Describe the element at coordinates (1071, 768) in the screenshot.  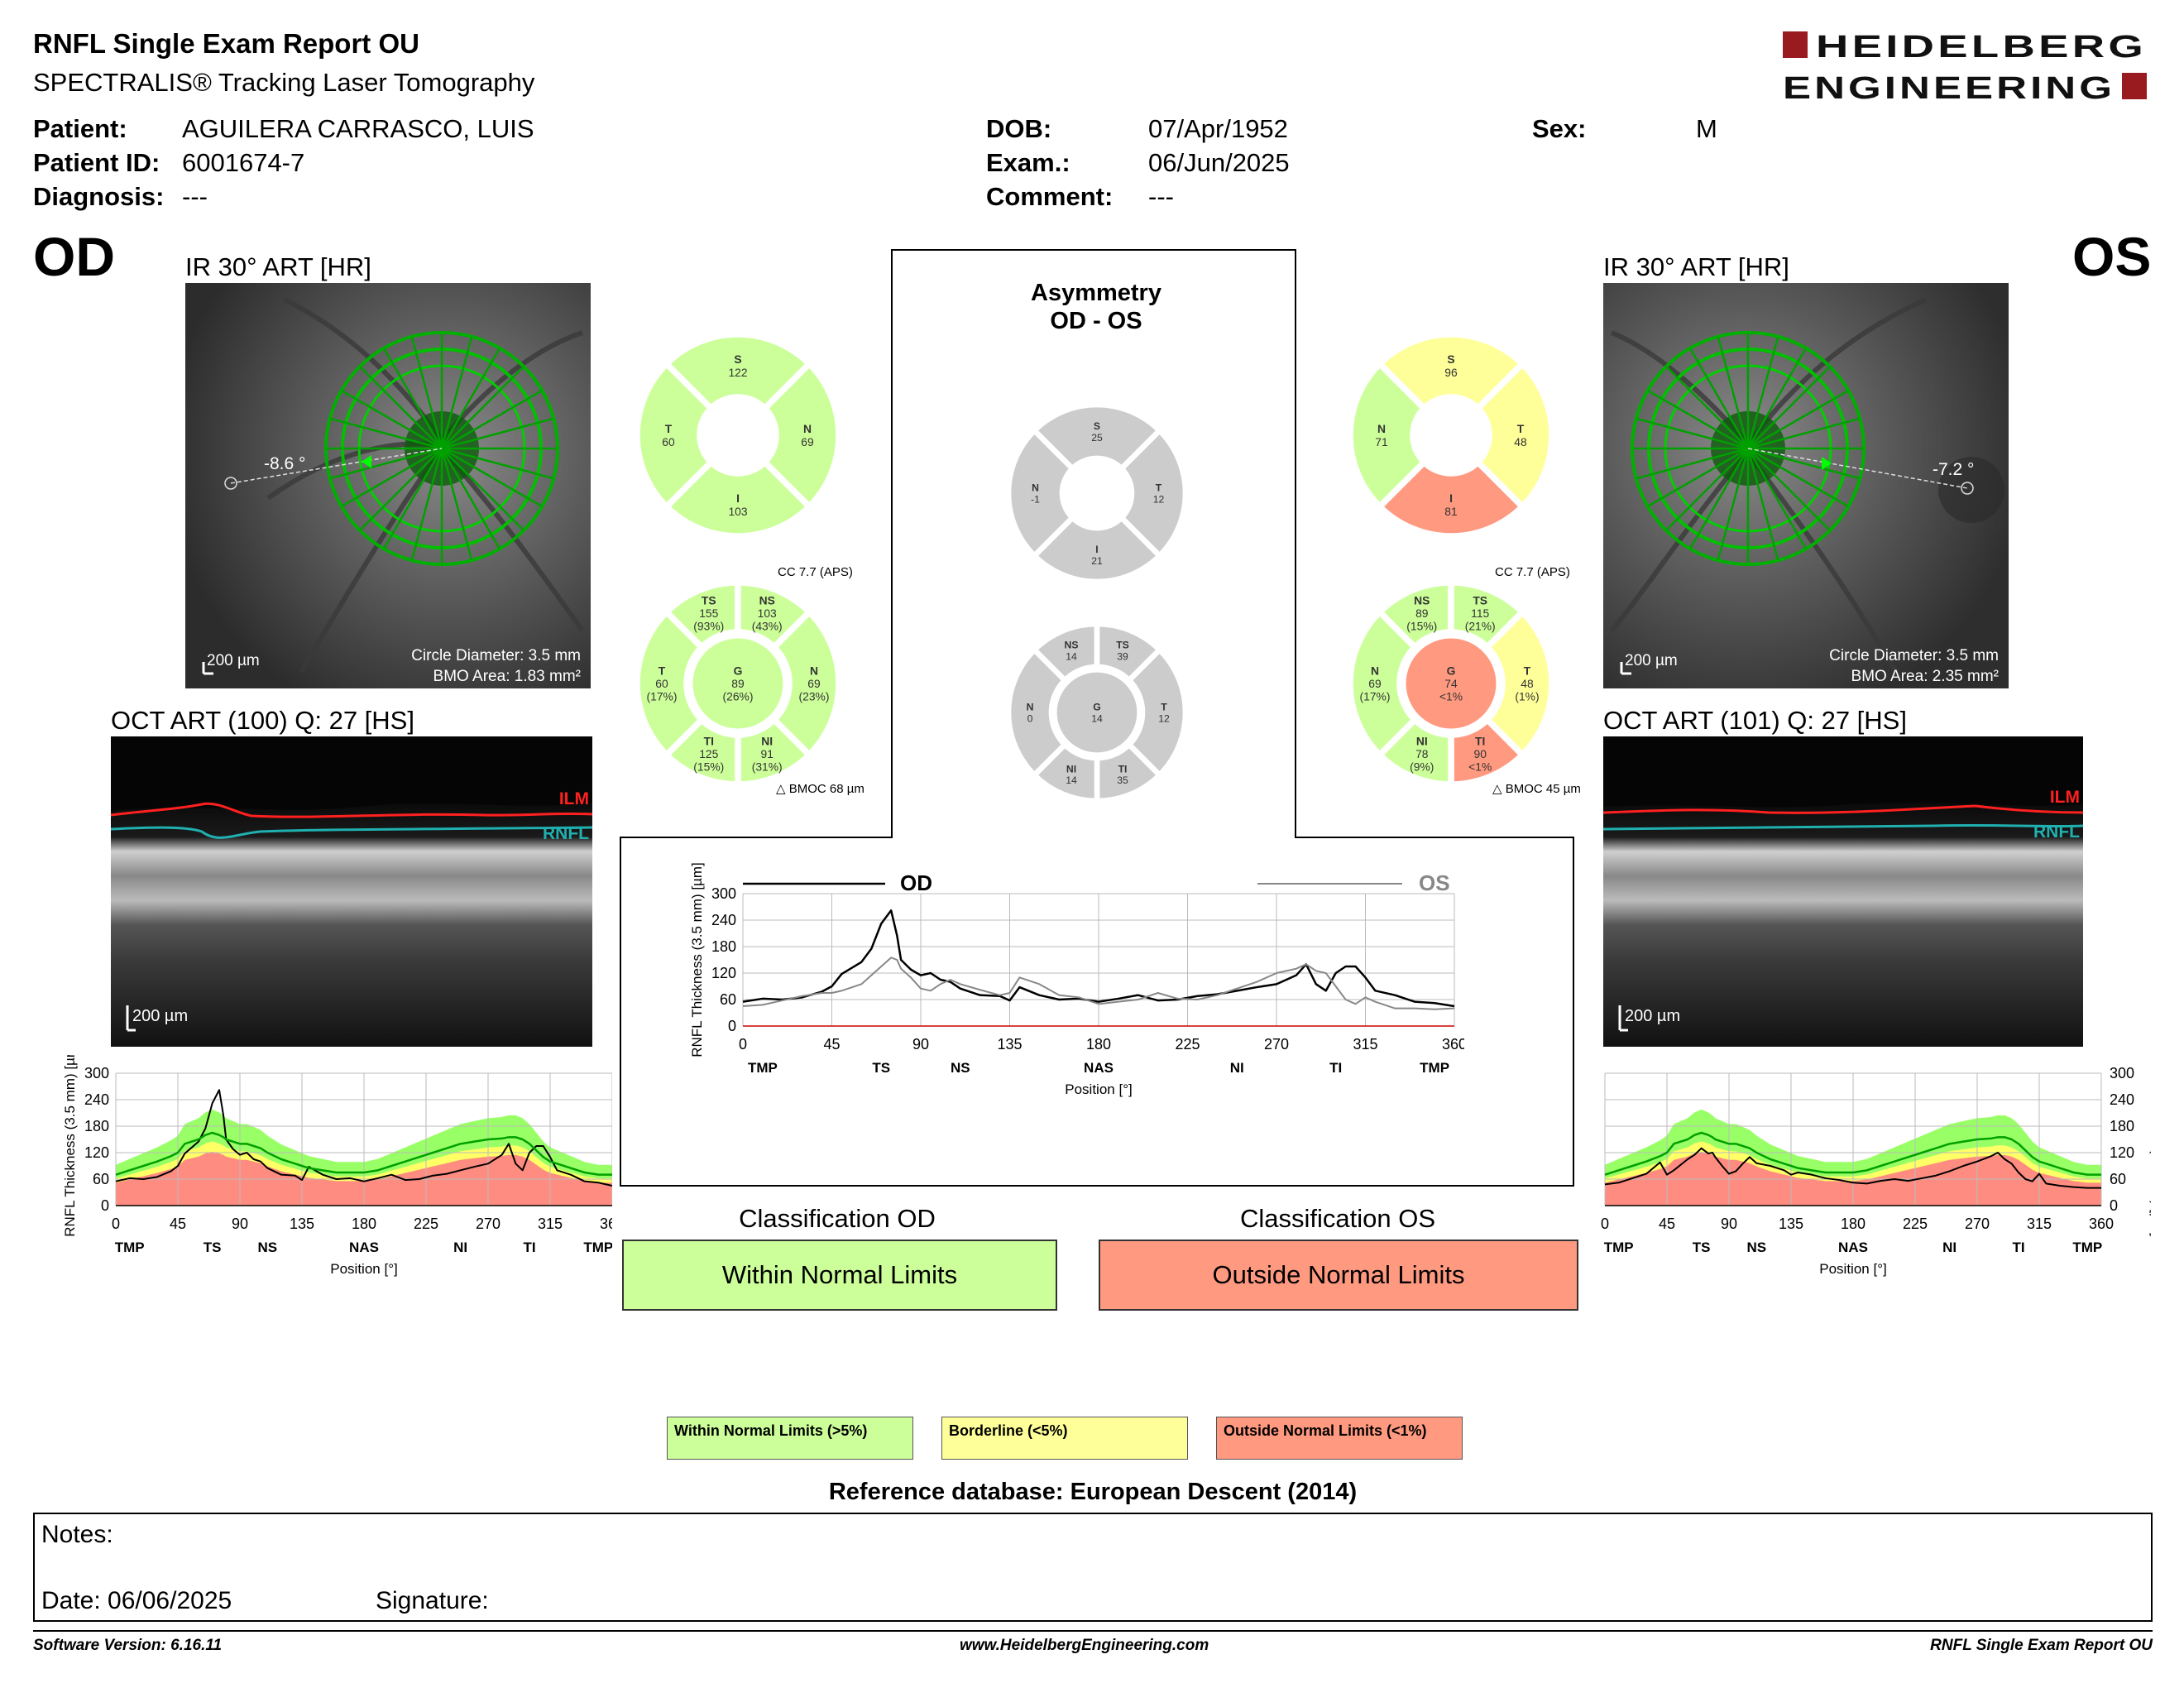
I see `sector-ni-label: NI` at that location.